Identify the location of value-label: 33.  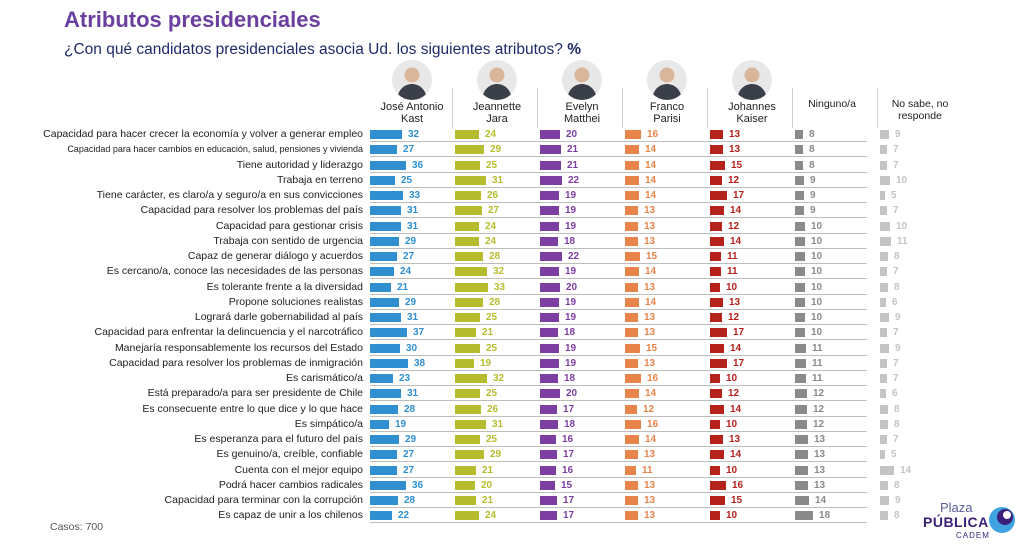
(415, 195).